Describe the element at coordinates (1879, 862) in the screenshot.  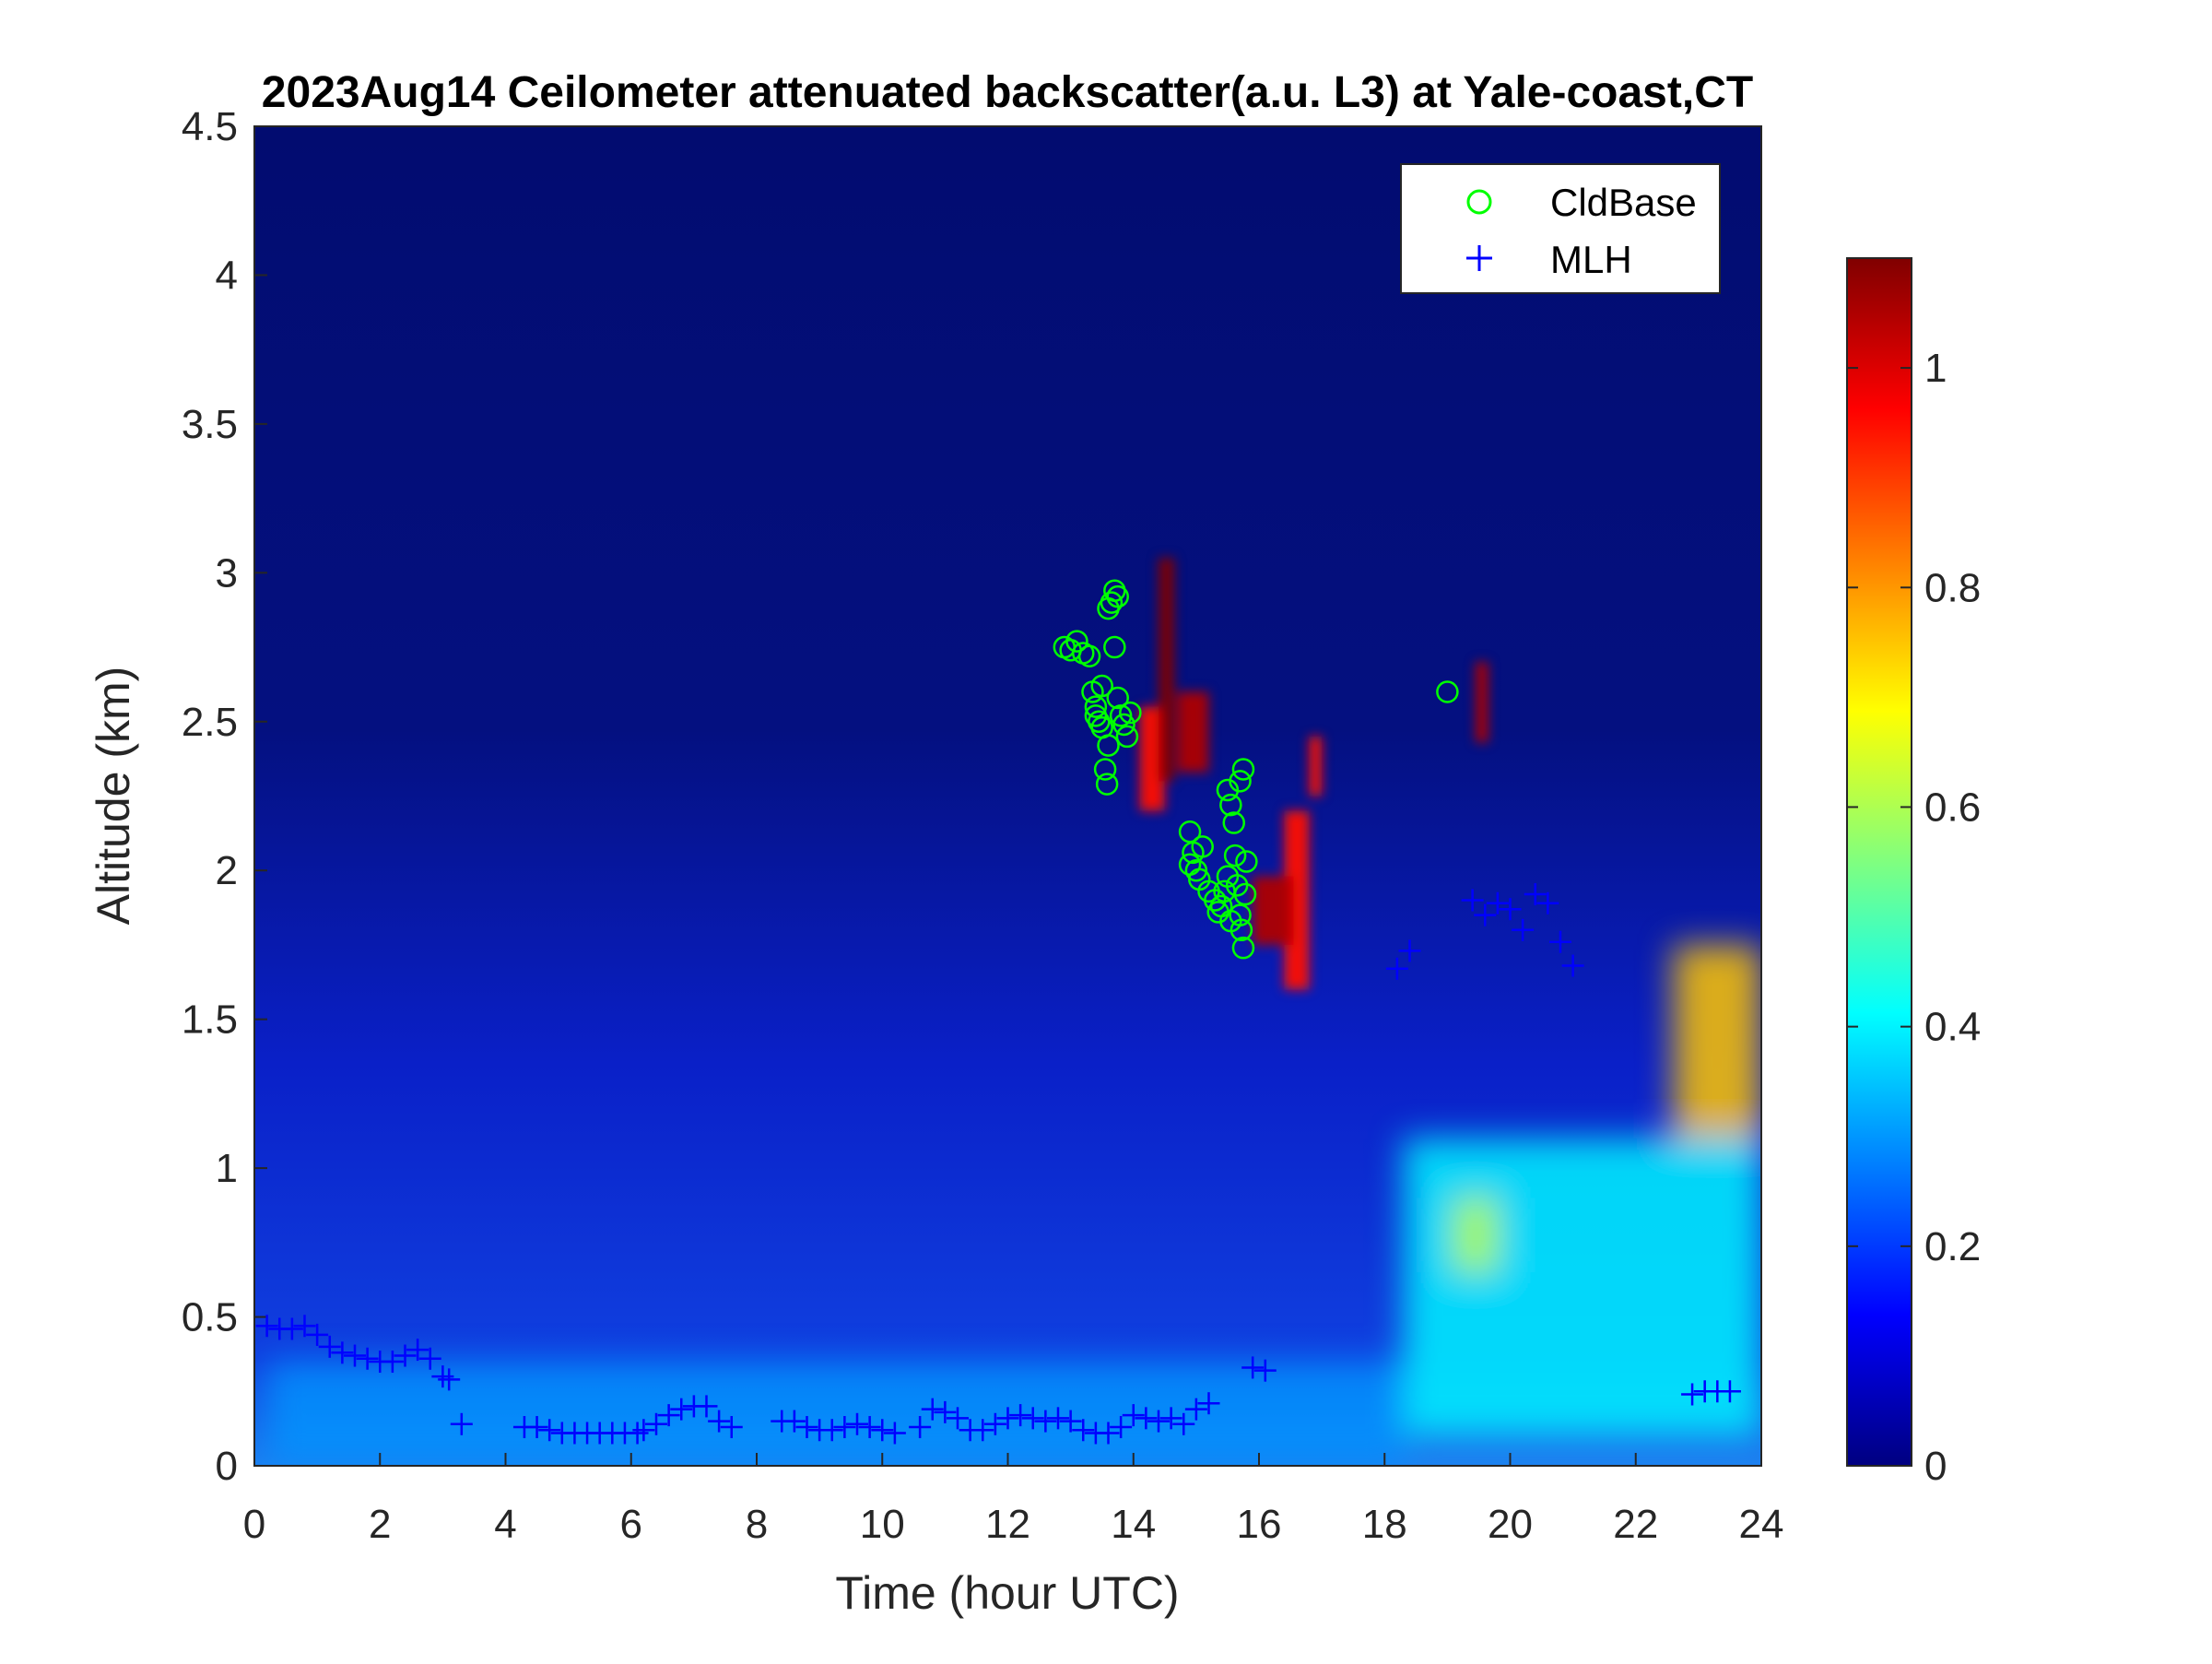
I see `colorbar-gradient` at that location.